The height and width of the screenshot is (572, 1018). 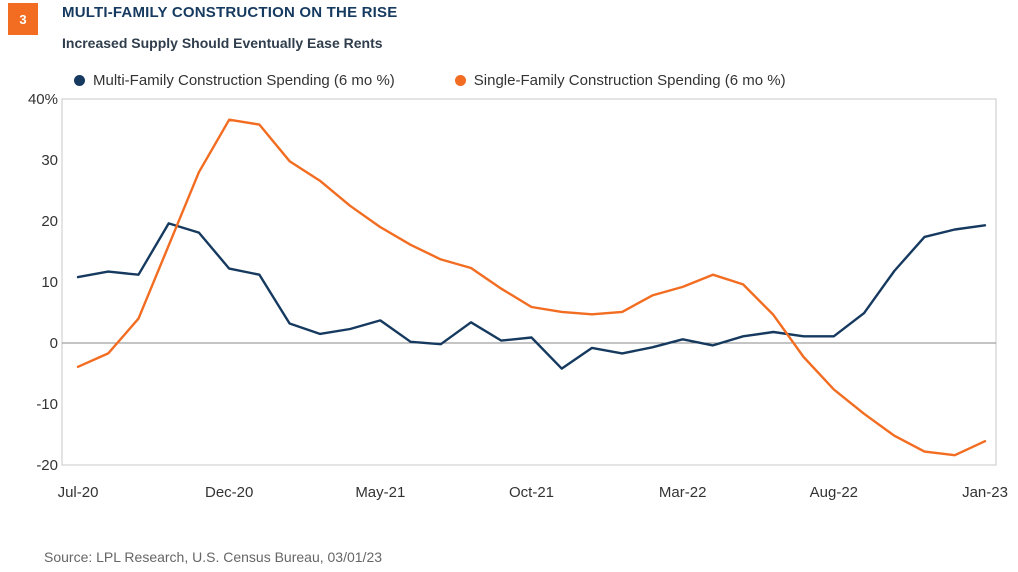 What do you see at coordinates (47, 465) in the screenshot?
I see `y-tick-label: -20` at bounding box center [47, 465].